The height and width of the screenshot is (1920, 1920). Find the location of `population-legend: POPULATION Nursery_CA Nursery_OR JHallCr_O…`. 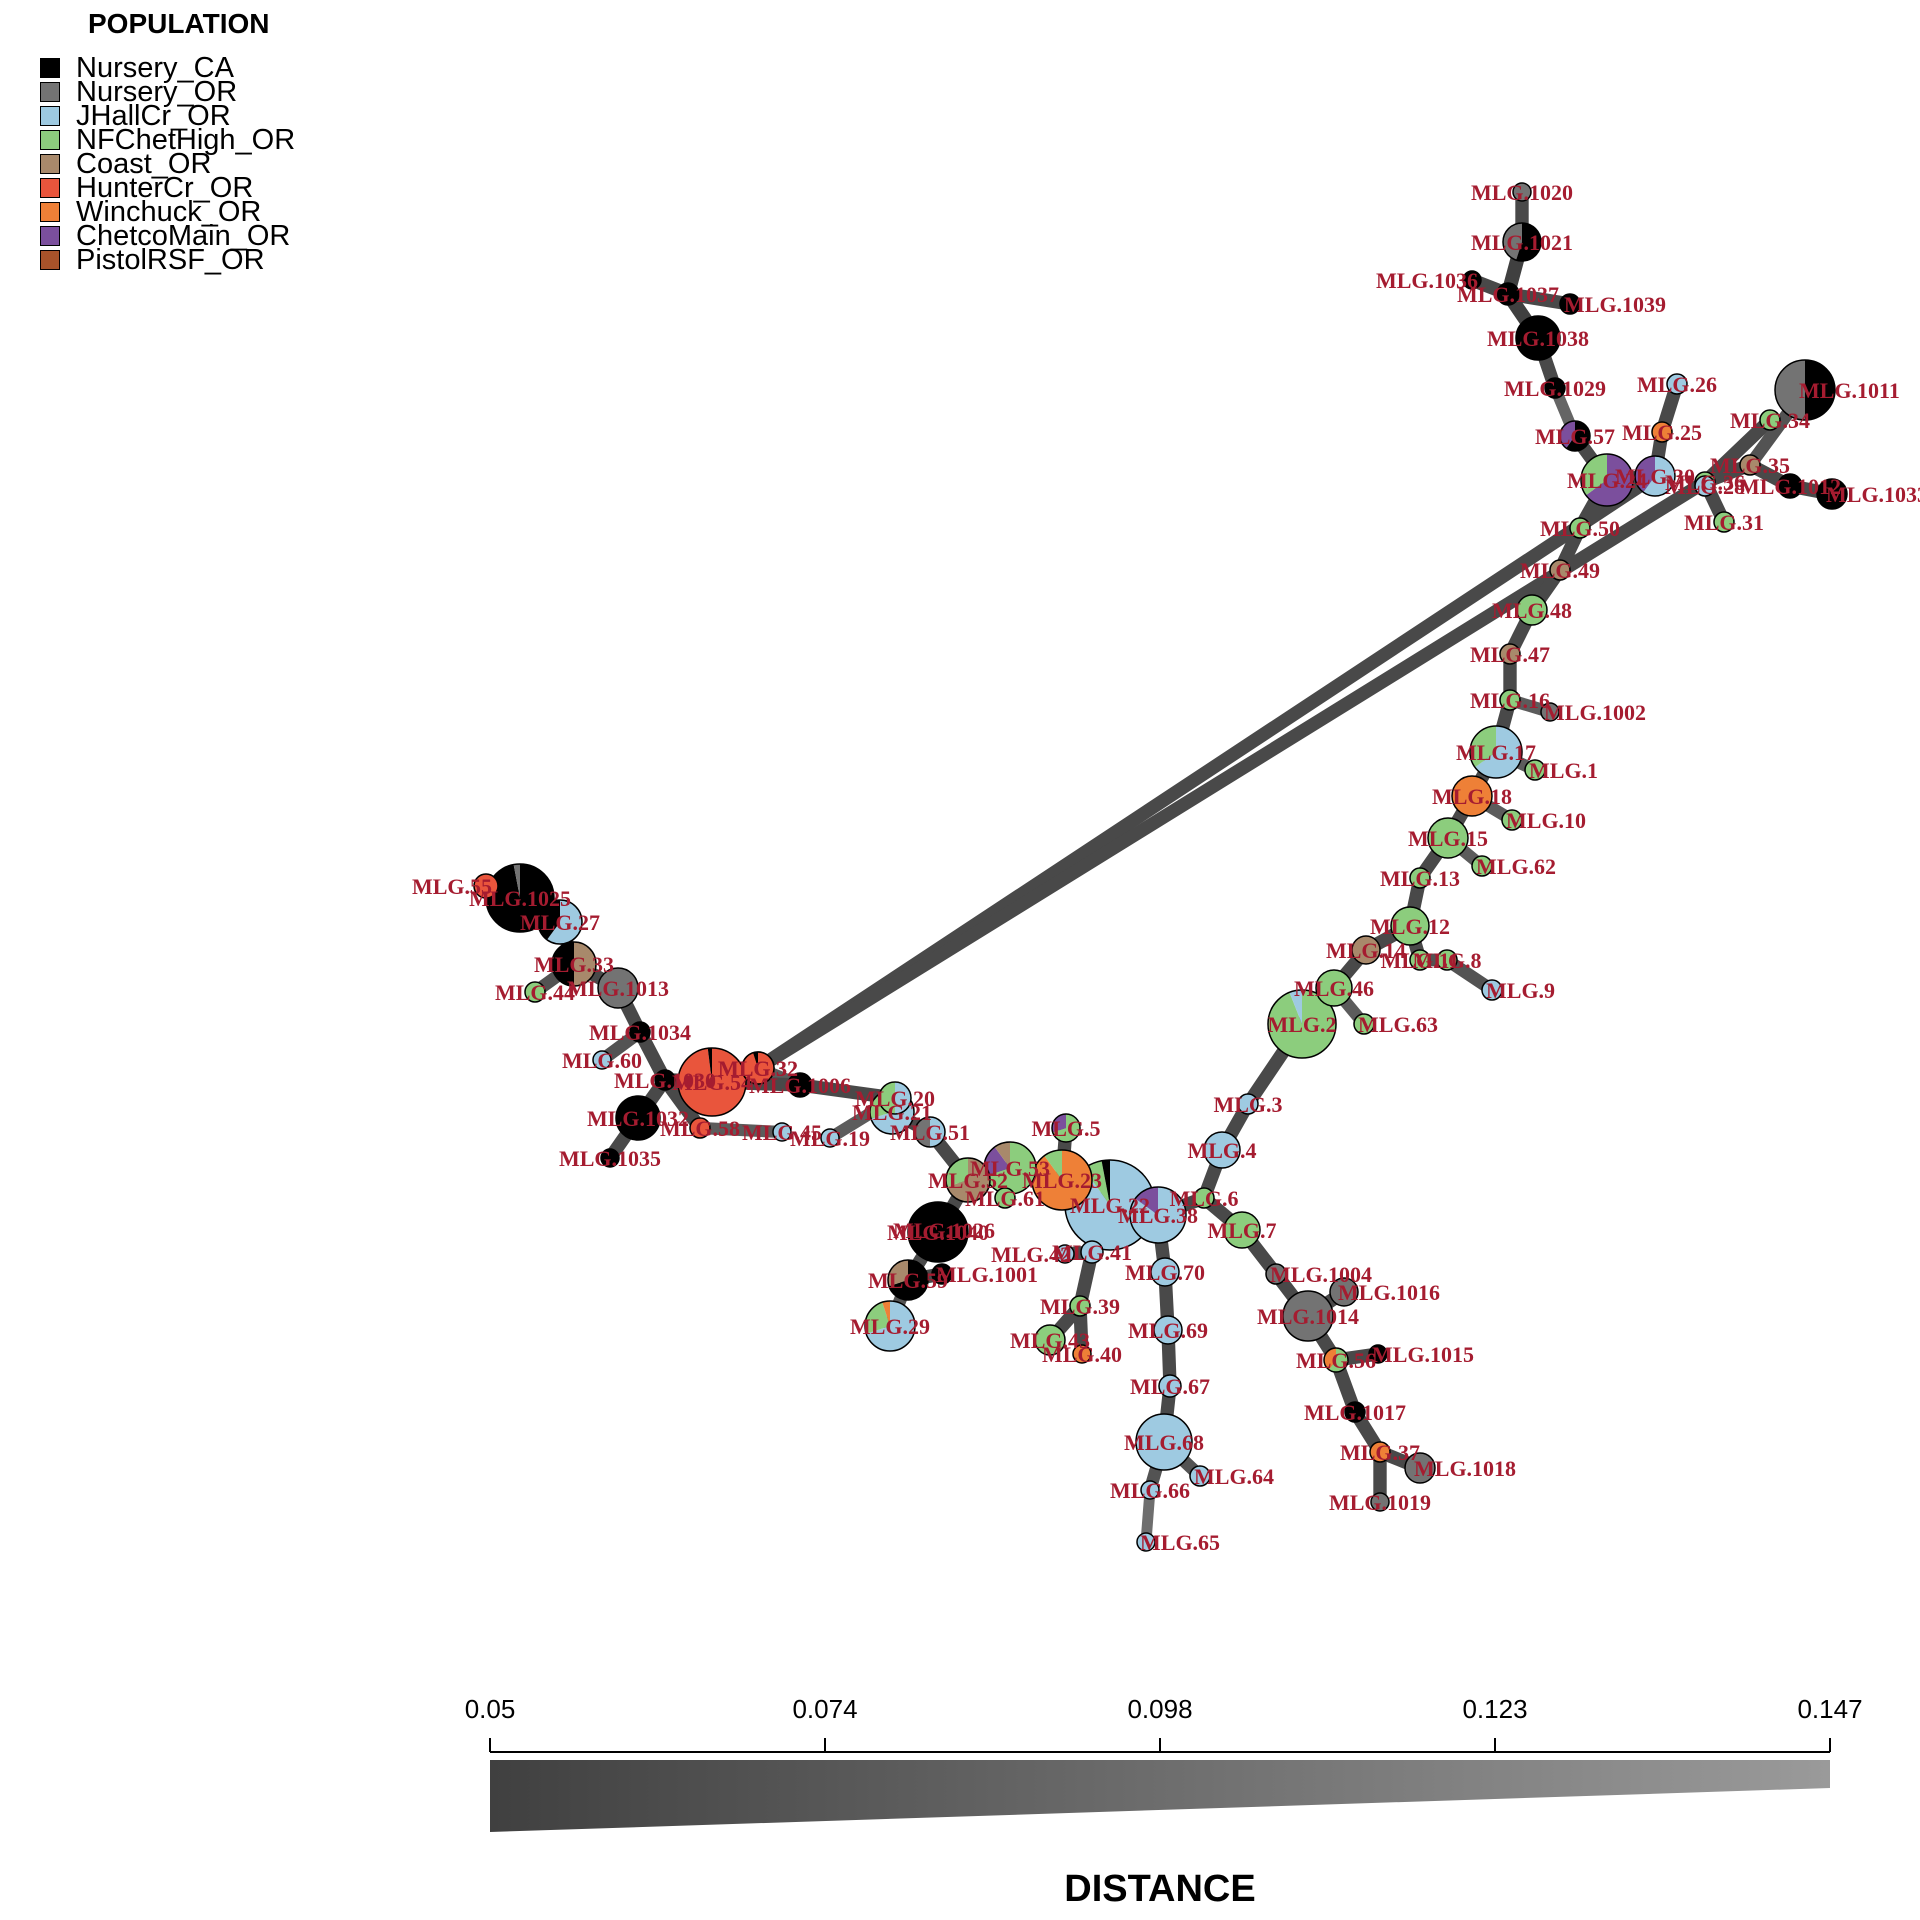

population-legend: POPULATION Nursery_CA Nursery_OR JHallCr_O… is located at coordinates (167, 141).